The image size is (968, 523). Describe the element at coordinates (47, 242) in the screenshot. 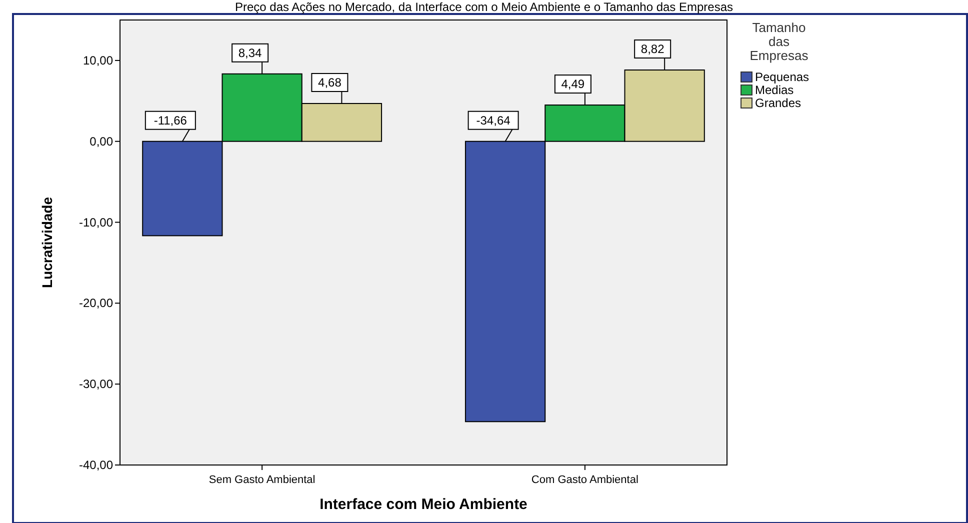

I see `y-axis-title: Lucratividade` at that location.